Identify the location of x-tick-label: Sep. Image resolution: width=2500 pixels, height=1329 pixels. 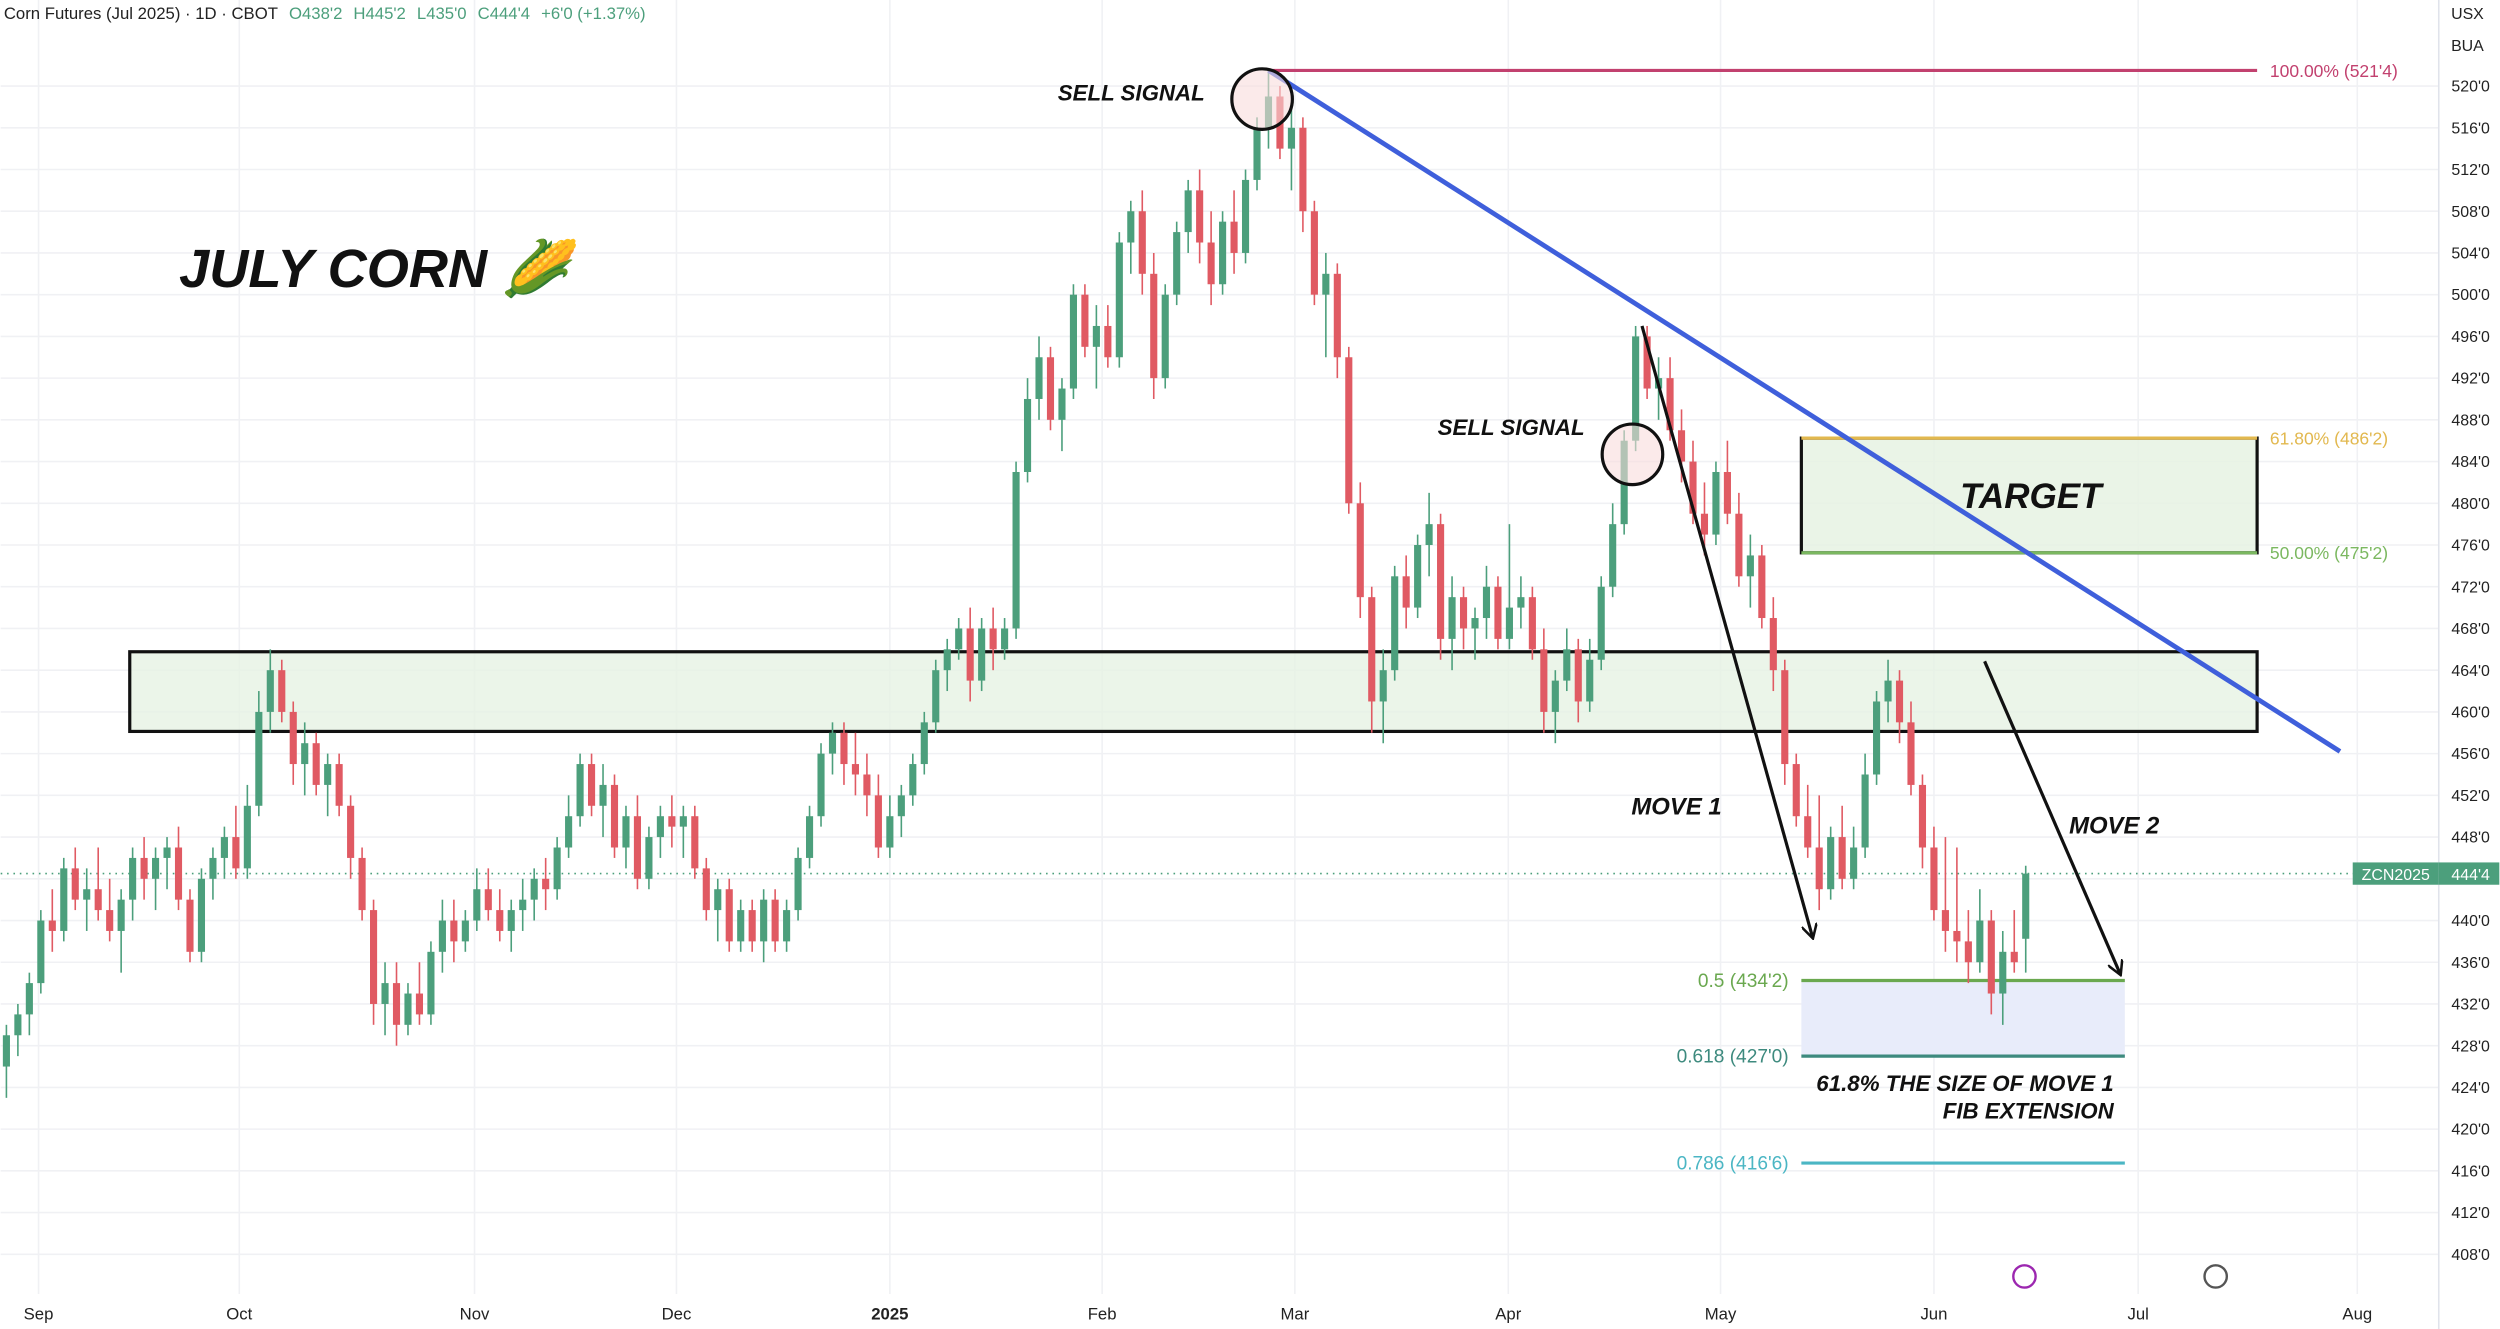
(39, 1313).